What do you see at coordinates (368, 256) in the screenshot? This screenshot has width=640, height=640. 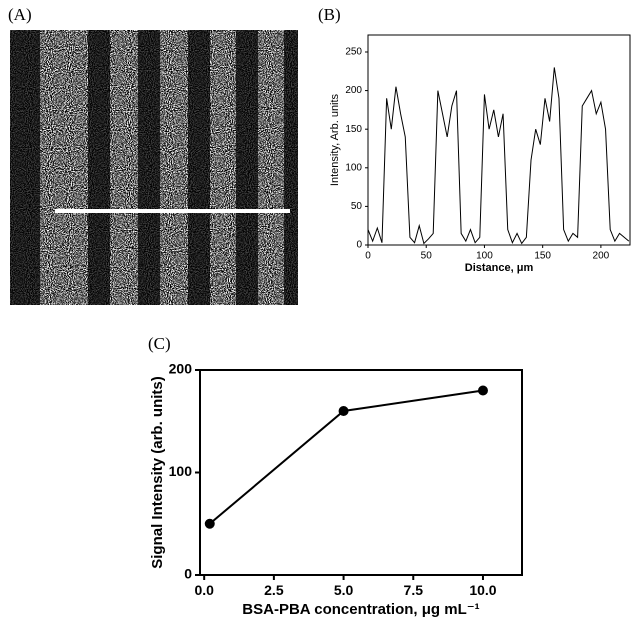 I see `x-tick-label: 0` at bounding box center [368, 256].